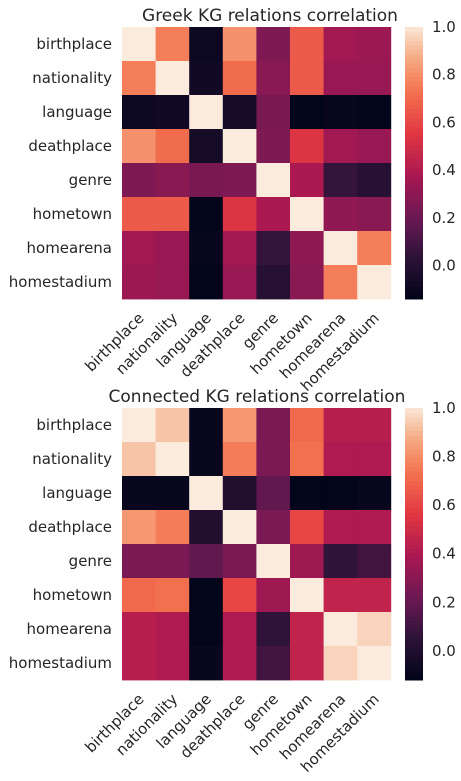 Image resolution: width=461 pixels, height=781 pixels. I want to click on colorbar-tick-label: 1.0, so click(444, 408).